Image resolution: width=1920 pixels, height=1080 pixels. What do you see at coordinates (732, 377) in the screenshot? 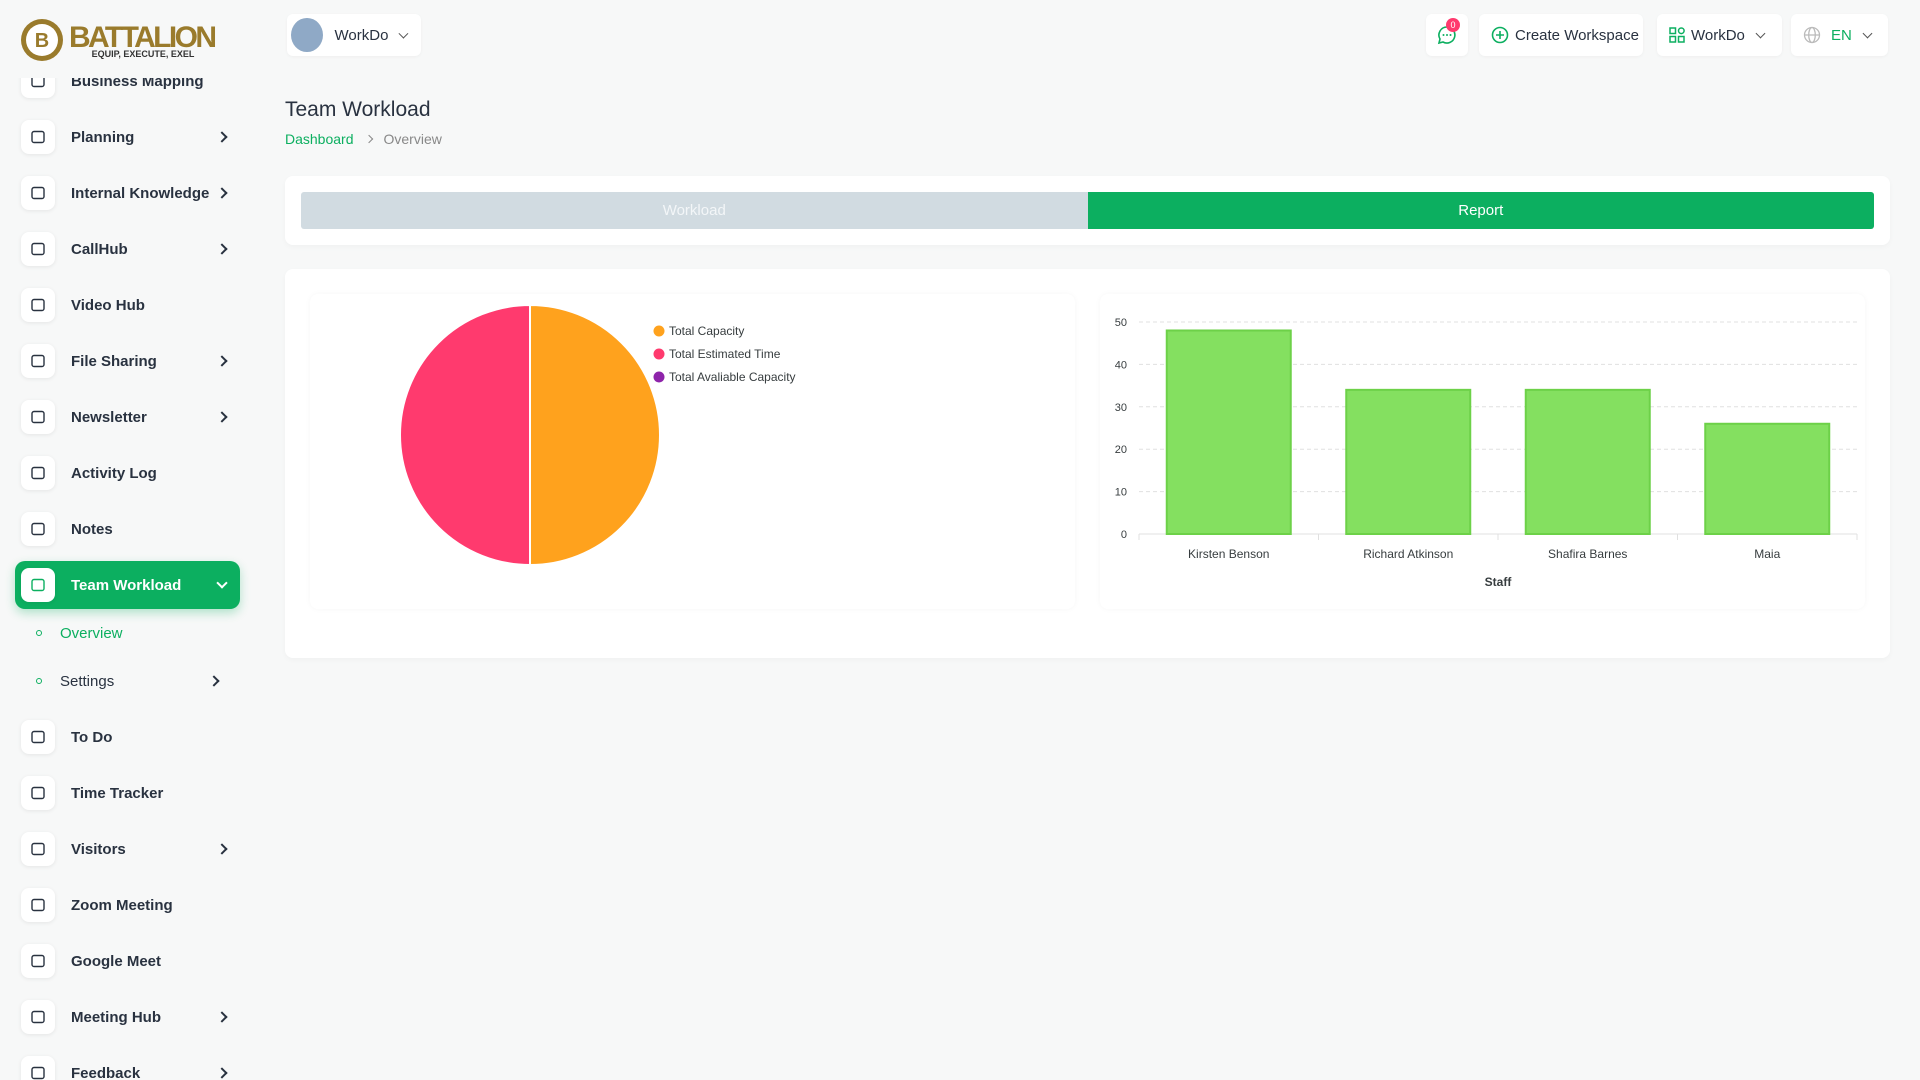
I see `legend-label: Total Avaliable Capacity` at bounding box center [732, 377].